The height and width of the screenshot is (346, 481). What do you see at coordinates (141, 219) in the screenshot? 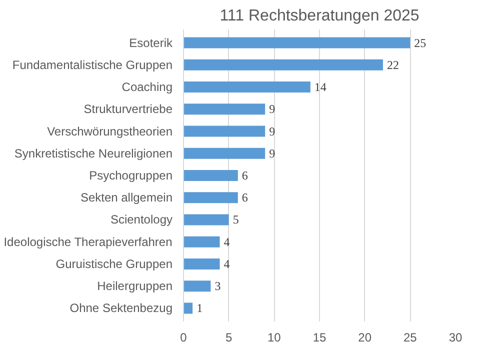
I see `y-tick-label: Scientology` at bounding box center [141, 219].